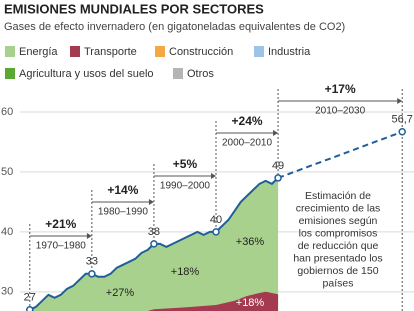  Describe the element at coordinates (247, 143) in the screenshot. I see `period-label: 2000–2010` at that location.